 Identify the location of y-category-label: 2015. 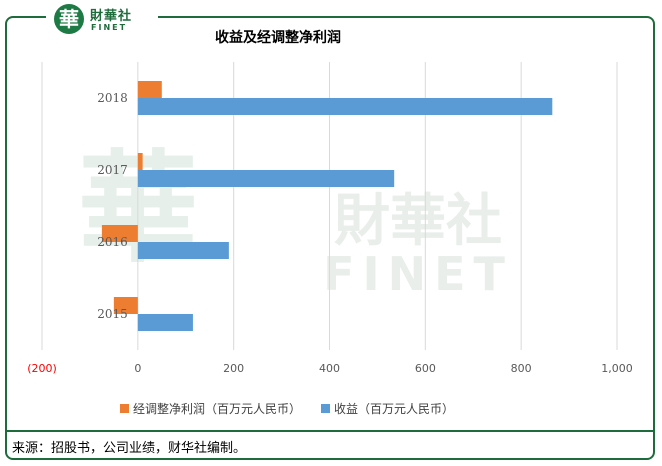
(112, 314).